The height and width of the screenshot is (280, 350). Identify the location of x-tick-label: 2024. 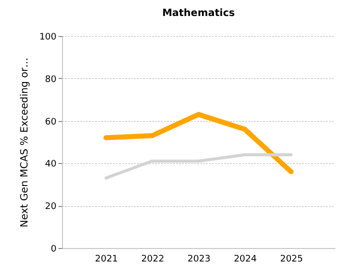
(245, 259).